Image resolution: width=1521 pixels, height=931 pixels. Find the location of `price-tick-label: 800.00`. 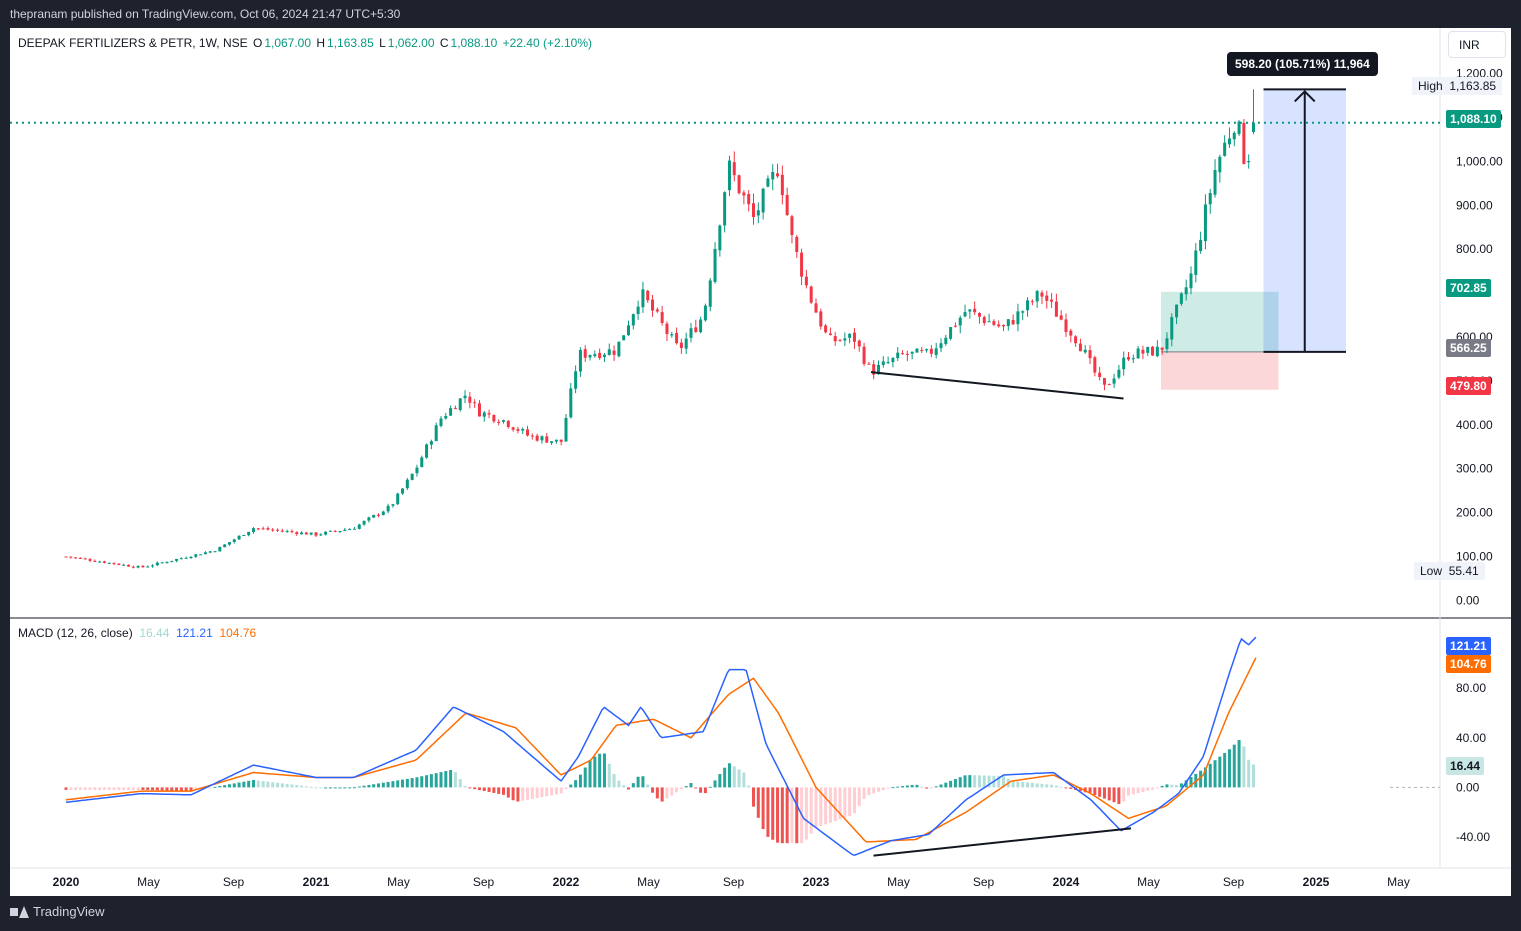

price-tick-label: 800.00 is located at coordinates (1474, 249).